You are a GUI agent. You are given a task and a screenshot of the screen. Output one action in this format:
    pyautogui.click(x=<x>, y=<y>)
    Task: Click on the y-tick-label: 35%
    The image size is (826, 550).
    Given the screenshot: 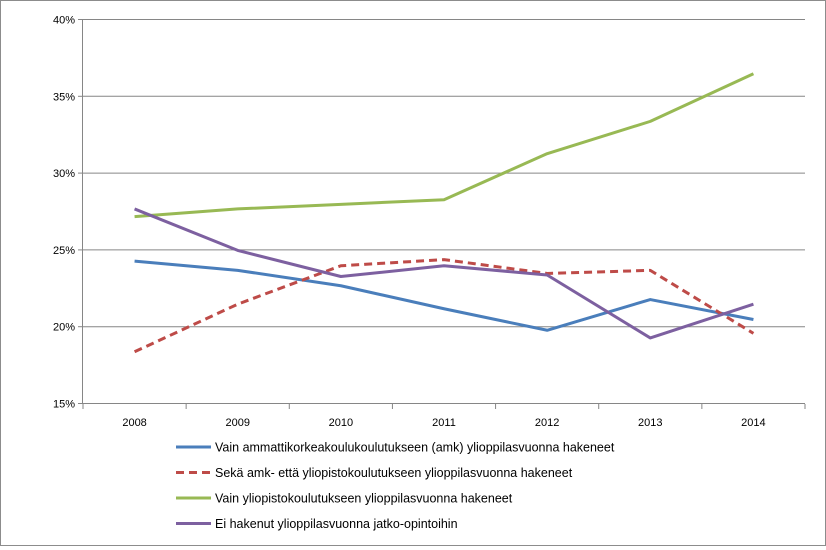 What is the action you would take?
    pyautogui.click(x=64, y=97)
    